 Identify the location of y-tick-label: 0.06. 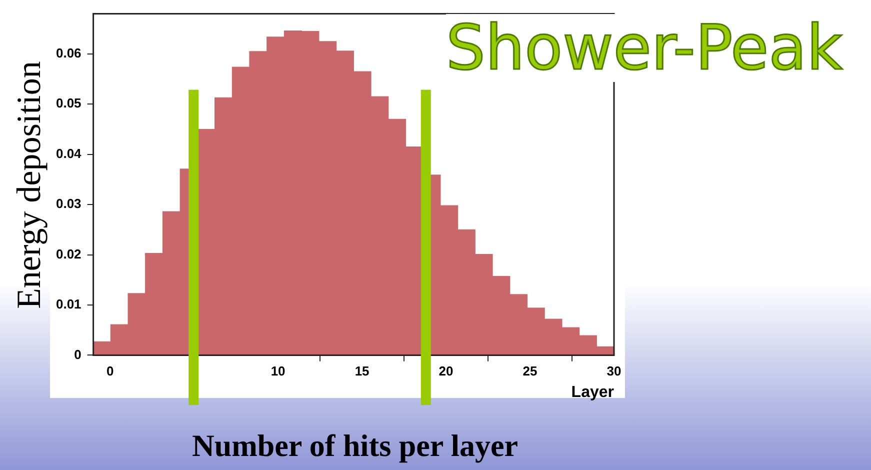
(69, 53).